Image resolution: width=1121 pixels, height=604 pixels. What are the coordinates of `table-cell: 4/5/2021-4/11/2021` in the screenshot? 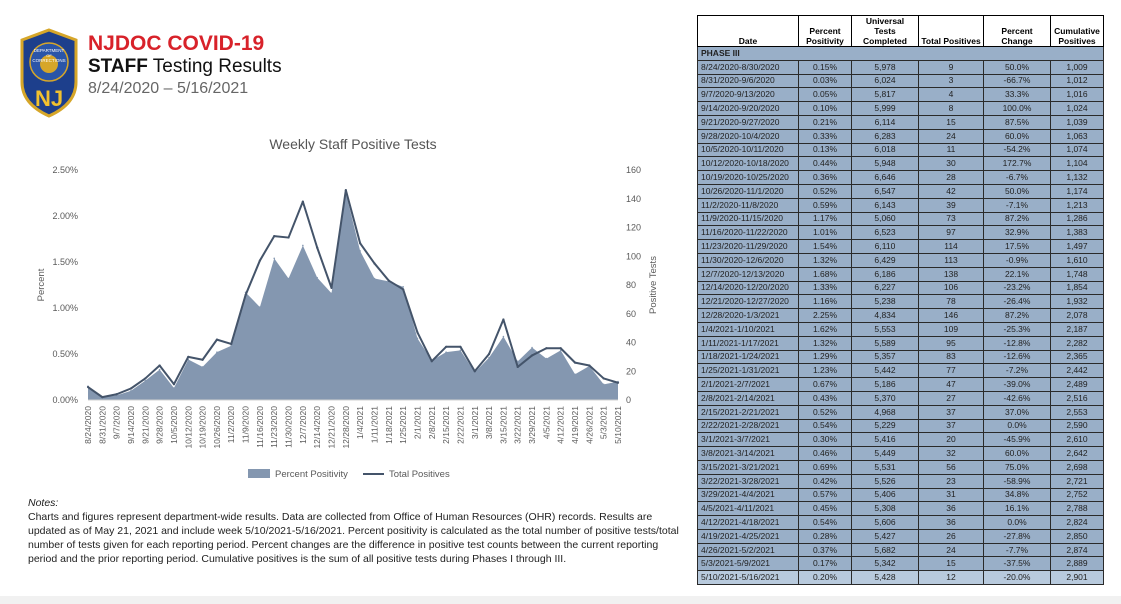 It's located at (748, 509).